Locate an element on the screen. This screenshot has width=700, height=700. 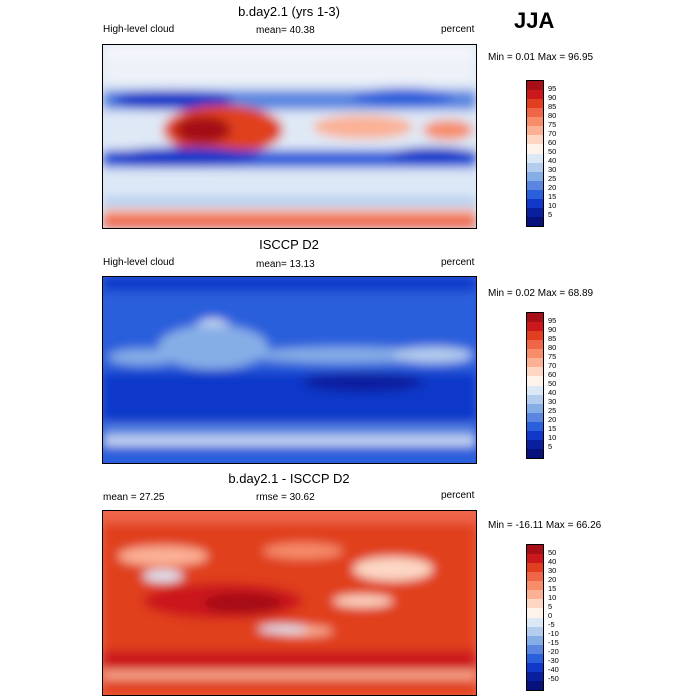
panel-rmse-label: rmse = 30.62 is located at coordinates (285, 497).